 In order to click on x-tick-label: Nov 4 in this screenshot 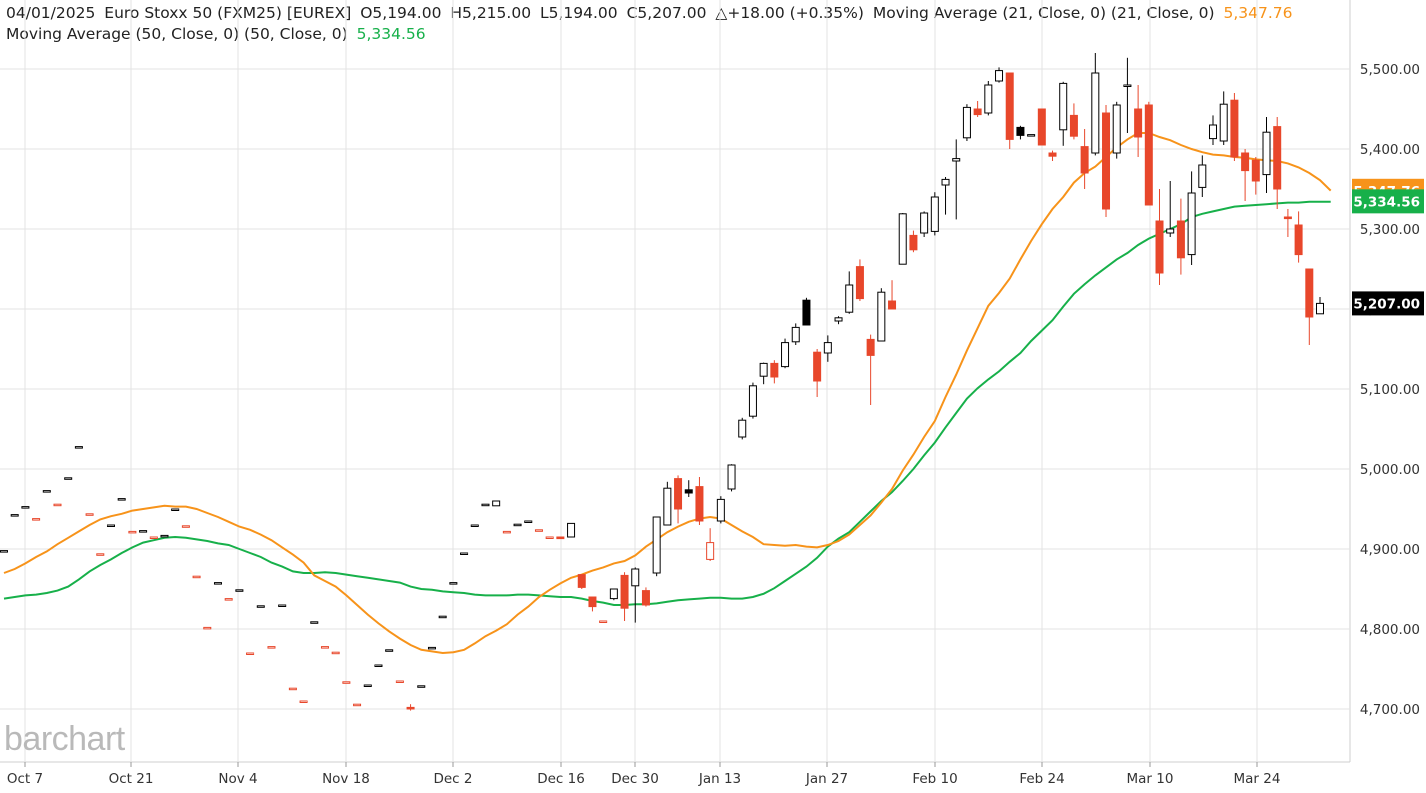, I will do `click(237, 779)`.